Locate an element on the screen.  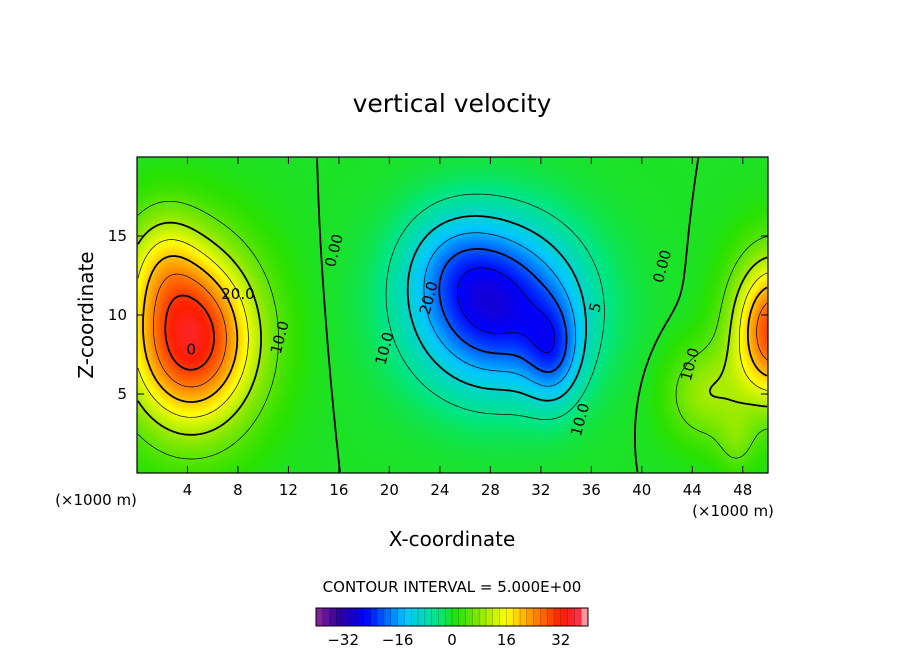
colorbar-tick-label: 0 is located at coordinates (452, 640).